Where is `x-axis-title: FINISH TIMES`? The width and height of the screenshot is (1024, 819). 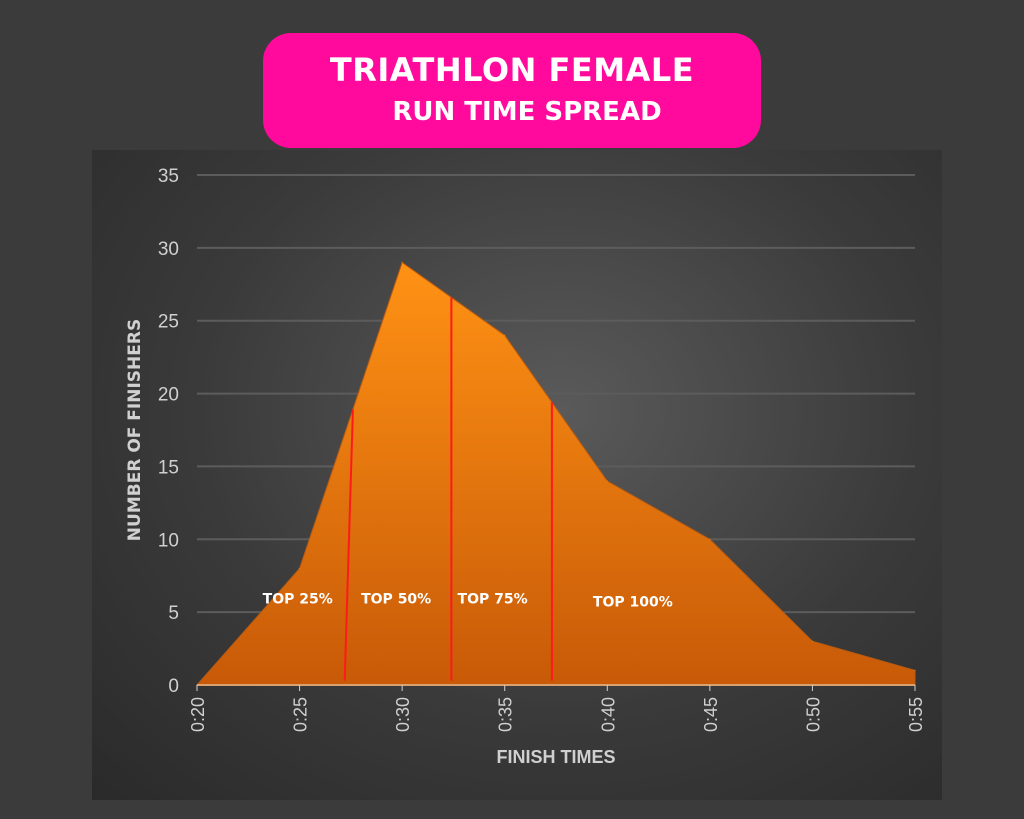 x-axis-title: FINISH TIMES is located at coordinates (555, 757).